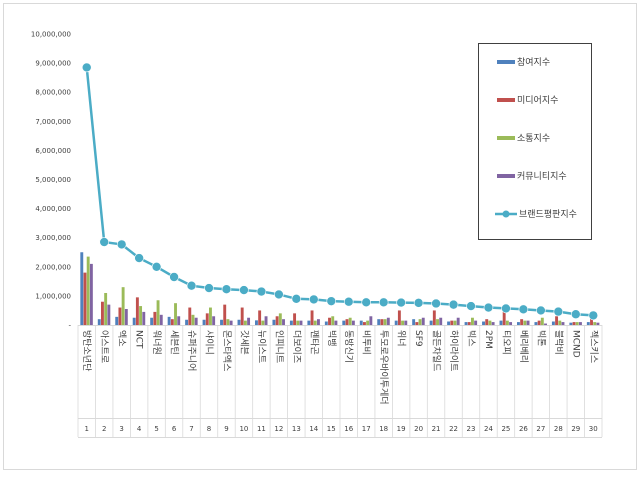 This screenshot has width=640, height=477. Describe the element at coordinates (104, 429) in the screenshot. I see `category-number: 2` at that location.